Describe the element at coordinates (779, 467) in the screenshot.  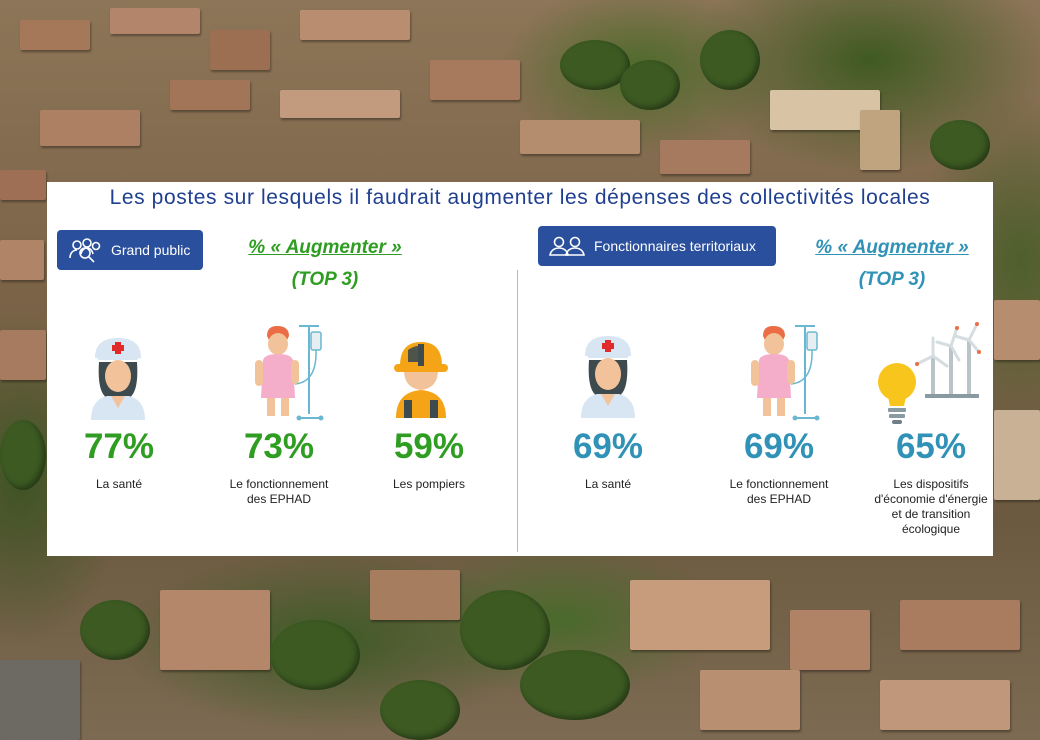
I see `chart-item: 69% Le fonctionnement des EPHAD` at that location.